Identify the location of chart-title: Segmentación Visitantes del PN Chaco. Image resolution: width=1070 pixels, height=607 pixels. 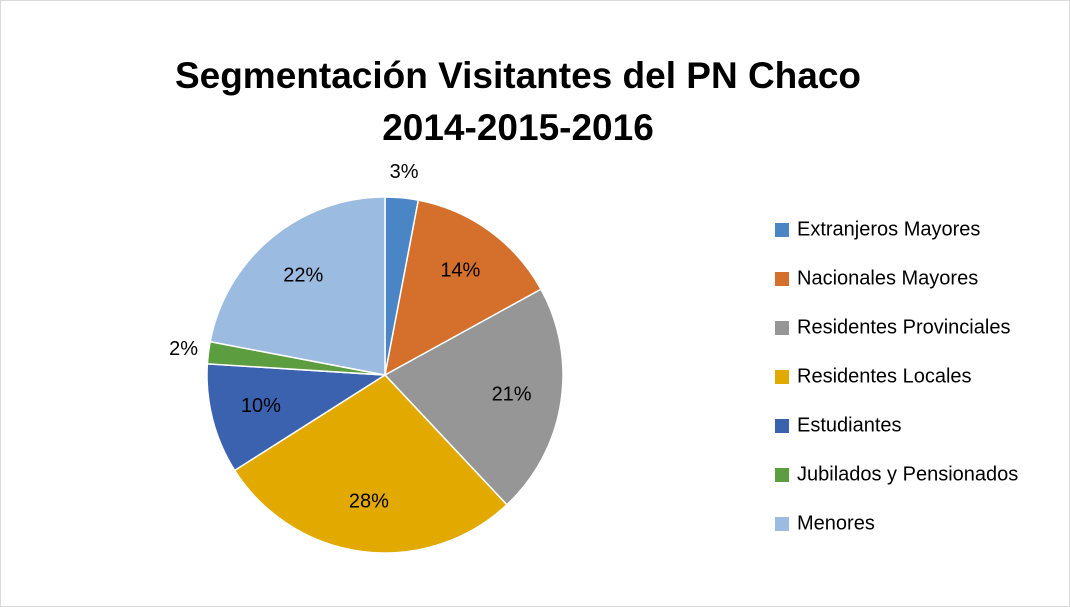
(518, 75).